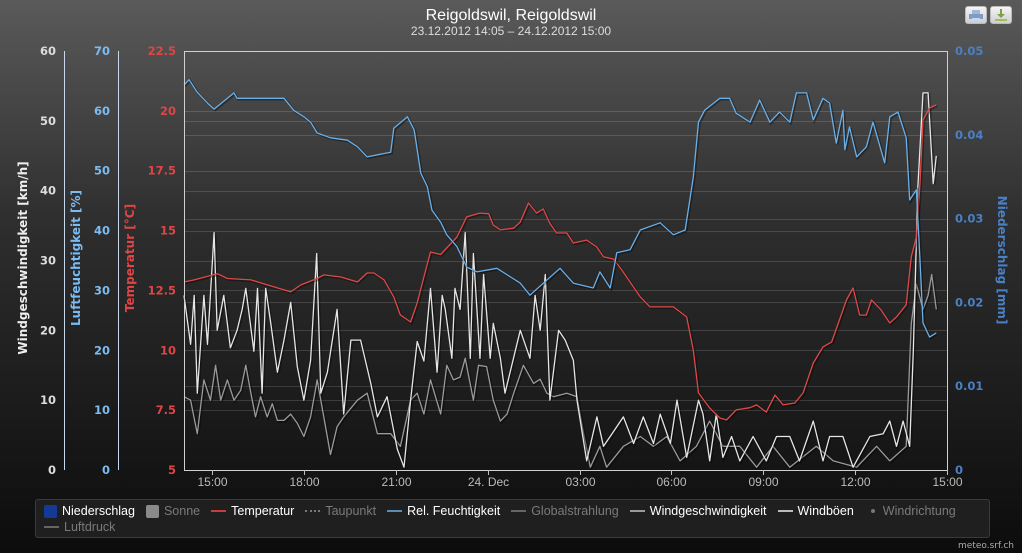 The height and width of the screenshot is (553, 1022). I want to click on legend-item-temperatur: Temperatur, so click(252, 511).